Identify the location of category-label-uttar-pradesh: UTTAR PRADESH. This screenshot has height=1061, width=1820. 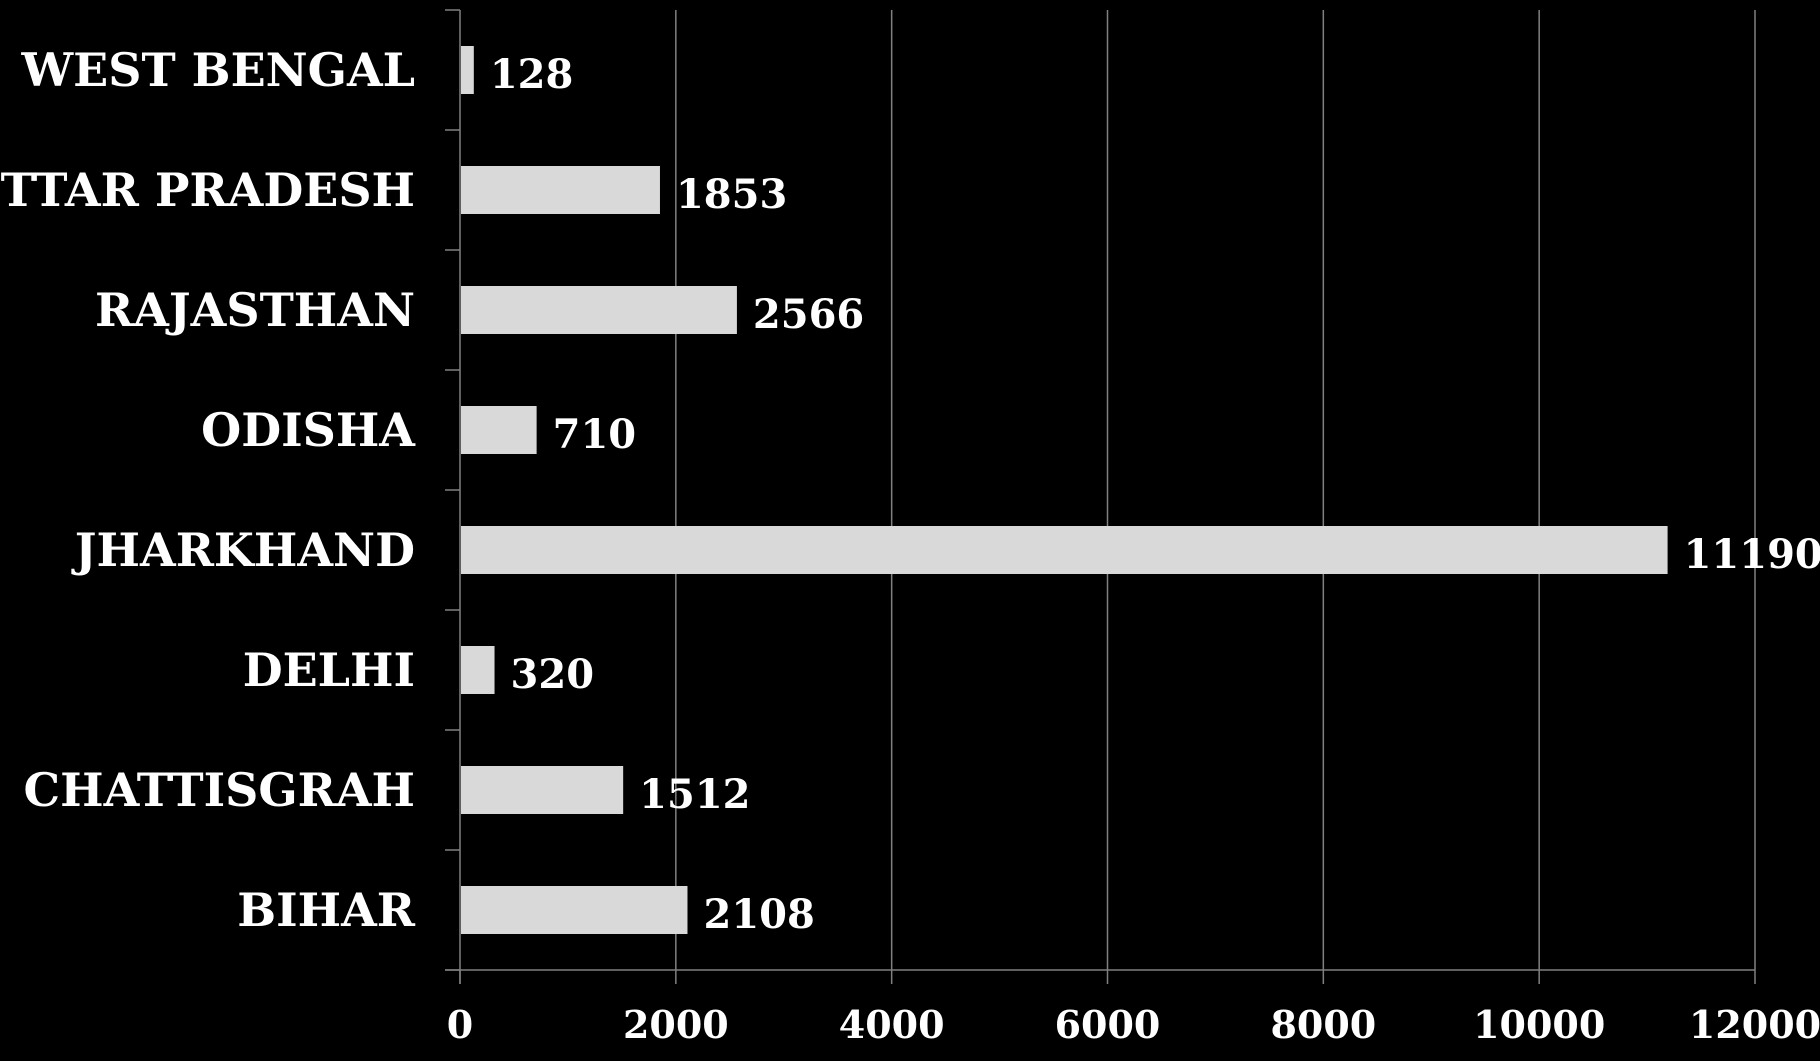
(207, 190).